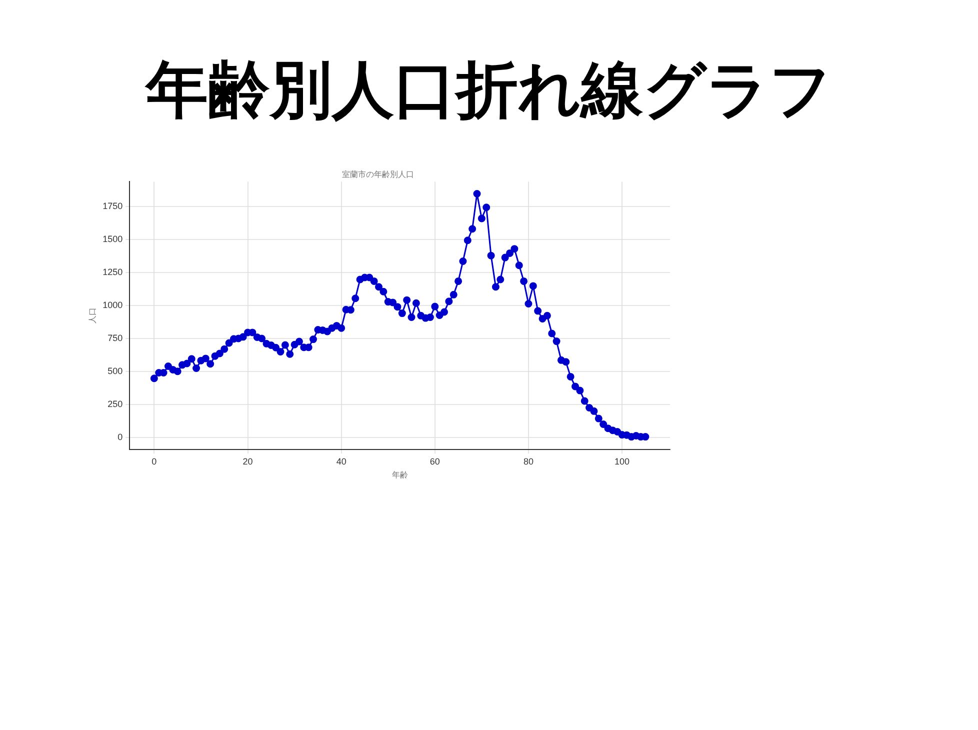 This screenshot has width=978, height=730. What do you see at coordinates (247, 461) in the screenshot?
I see `x-tick-label: 20` at bounding box center [247, 461].